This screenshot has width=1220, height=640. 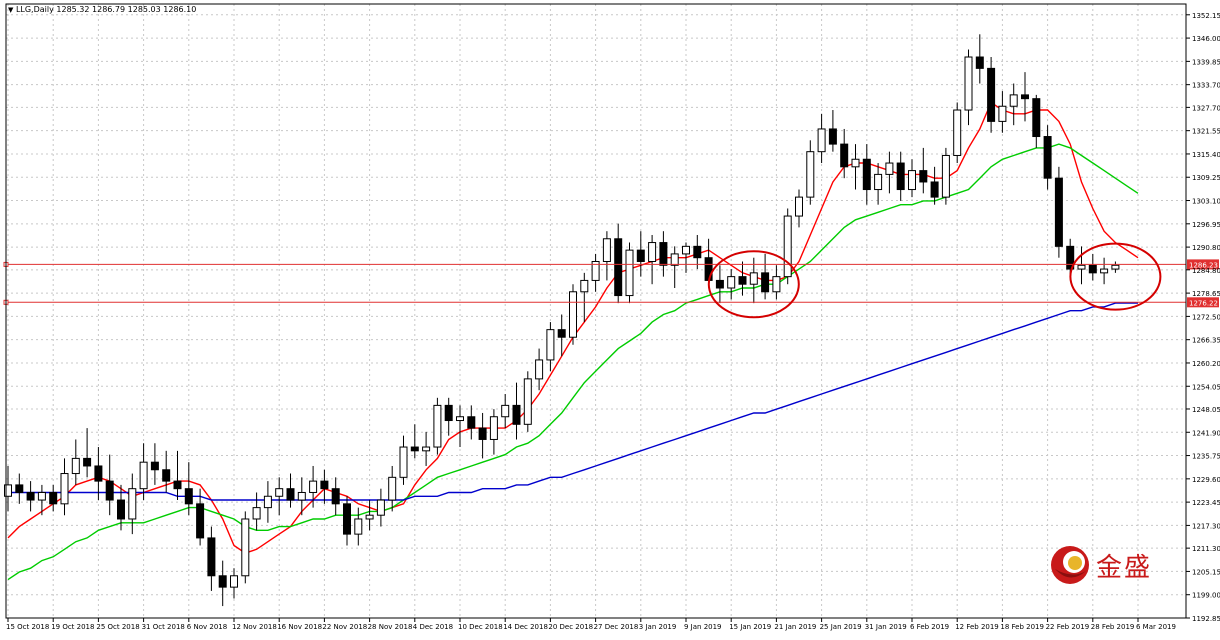 I want to click on x-tick-label: 25 Oct 2018, so click(x=117, y=627).